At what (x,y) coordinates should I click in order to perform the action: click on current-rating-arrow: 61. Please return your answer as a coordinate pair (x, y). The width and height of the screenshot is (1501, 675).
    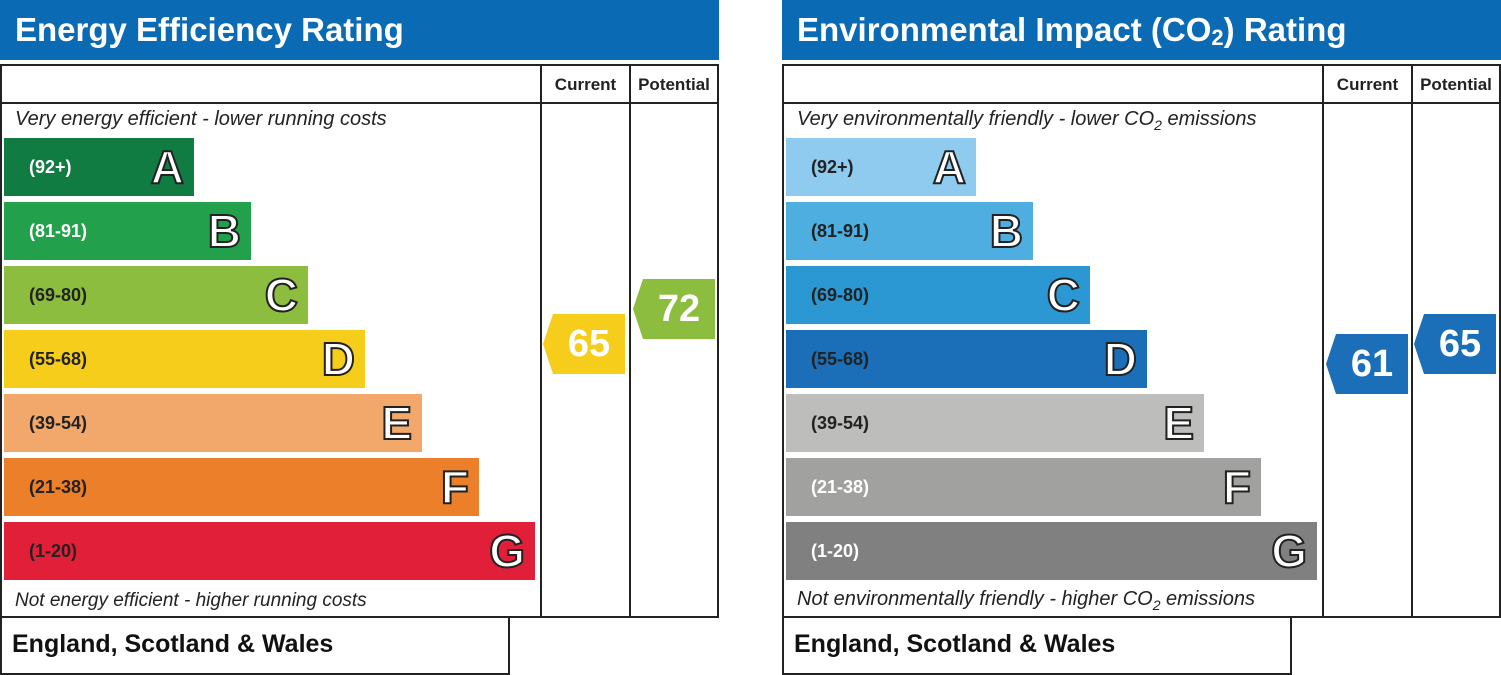
    Looking at the image, I should click on (1367, 364).